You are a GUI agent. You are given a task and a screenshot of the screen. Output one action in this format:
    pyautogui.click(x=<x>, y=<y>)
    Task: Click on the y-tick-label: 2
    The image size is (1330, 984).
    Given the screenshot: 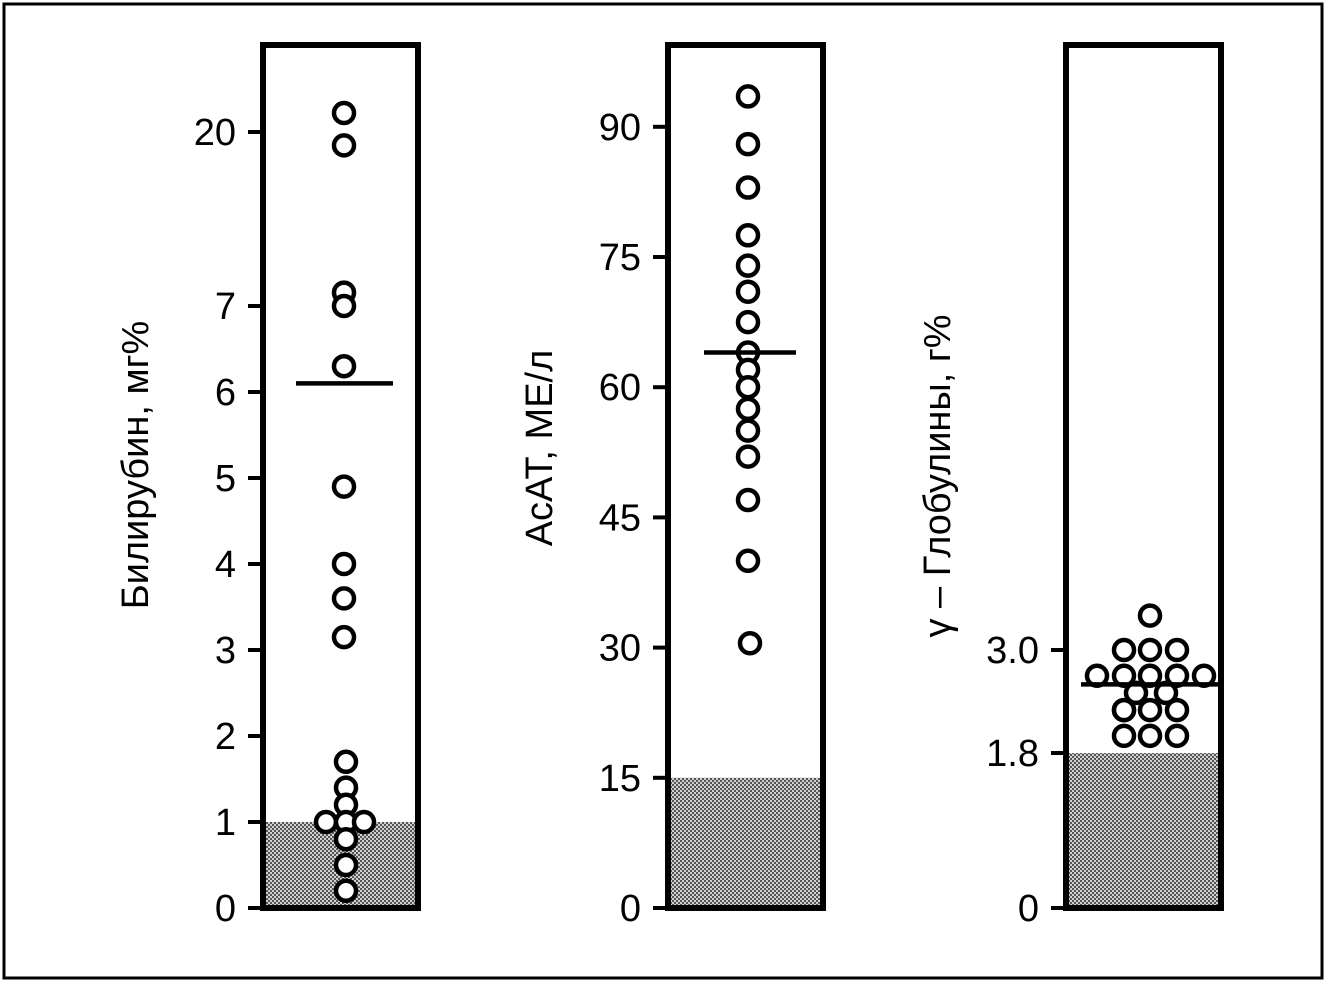 What is the action you would take?
    pyautogui.click(x=225, y=737)
    